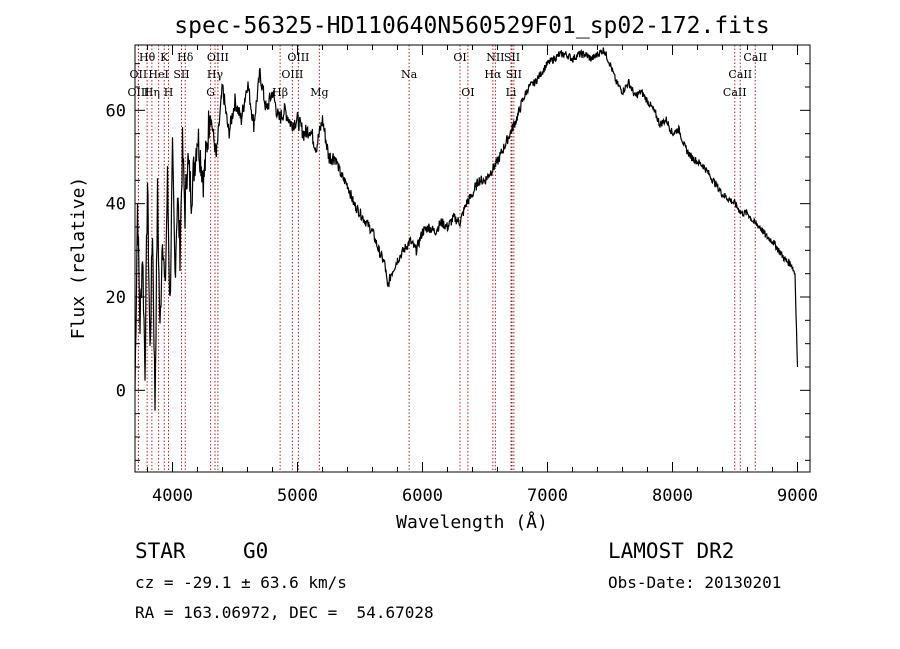 This screenshot has width=900, height=649. Describe the element at coordinates (78, 258) in the screenshot. I see `y-axis-label: Flux (relative)` at that location.